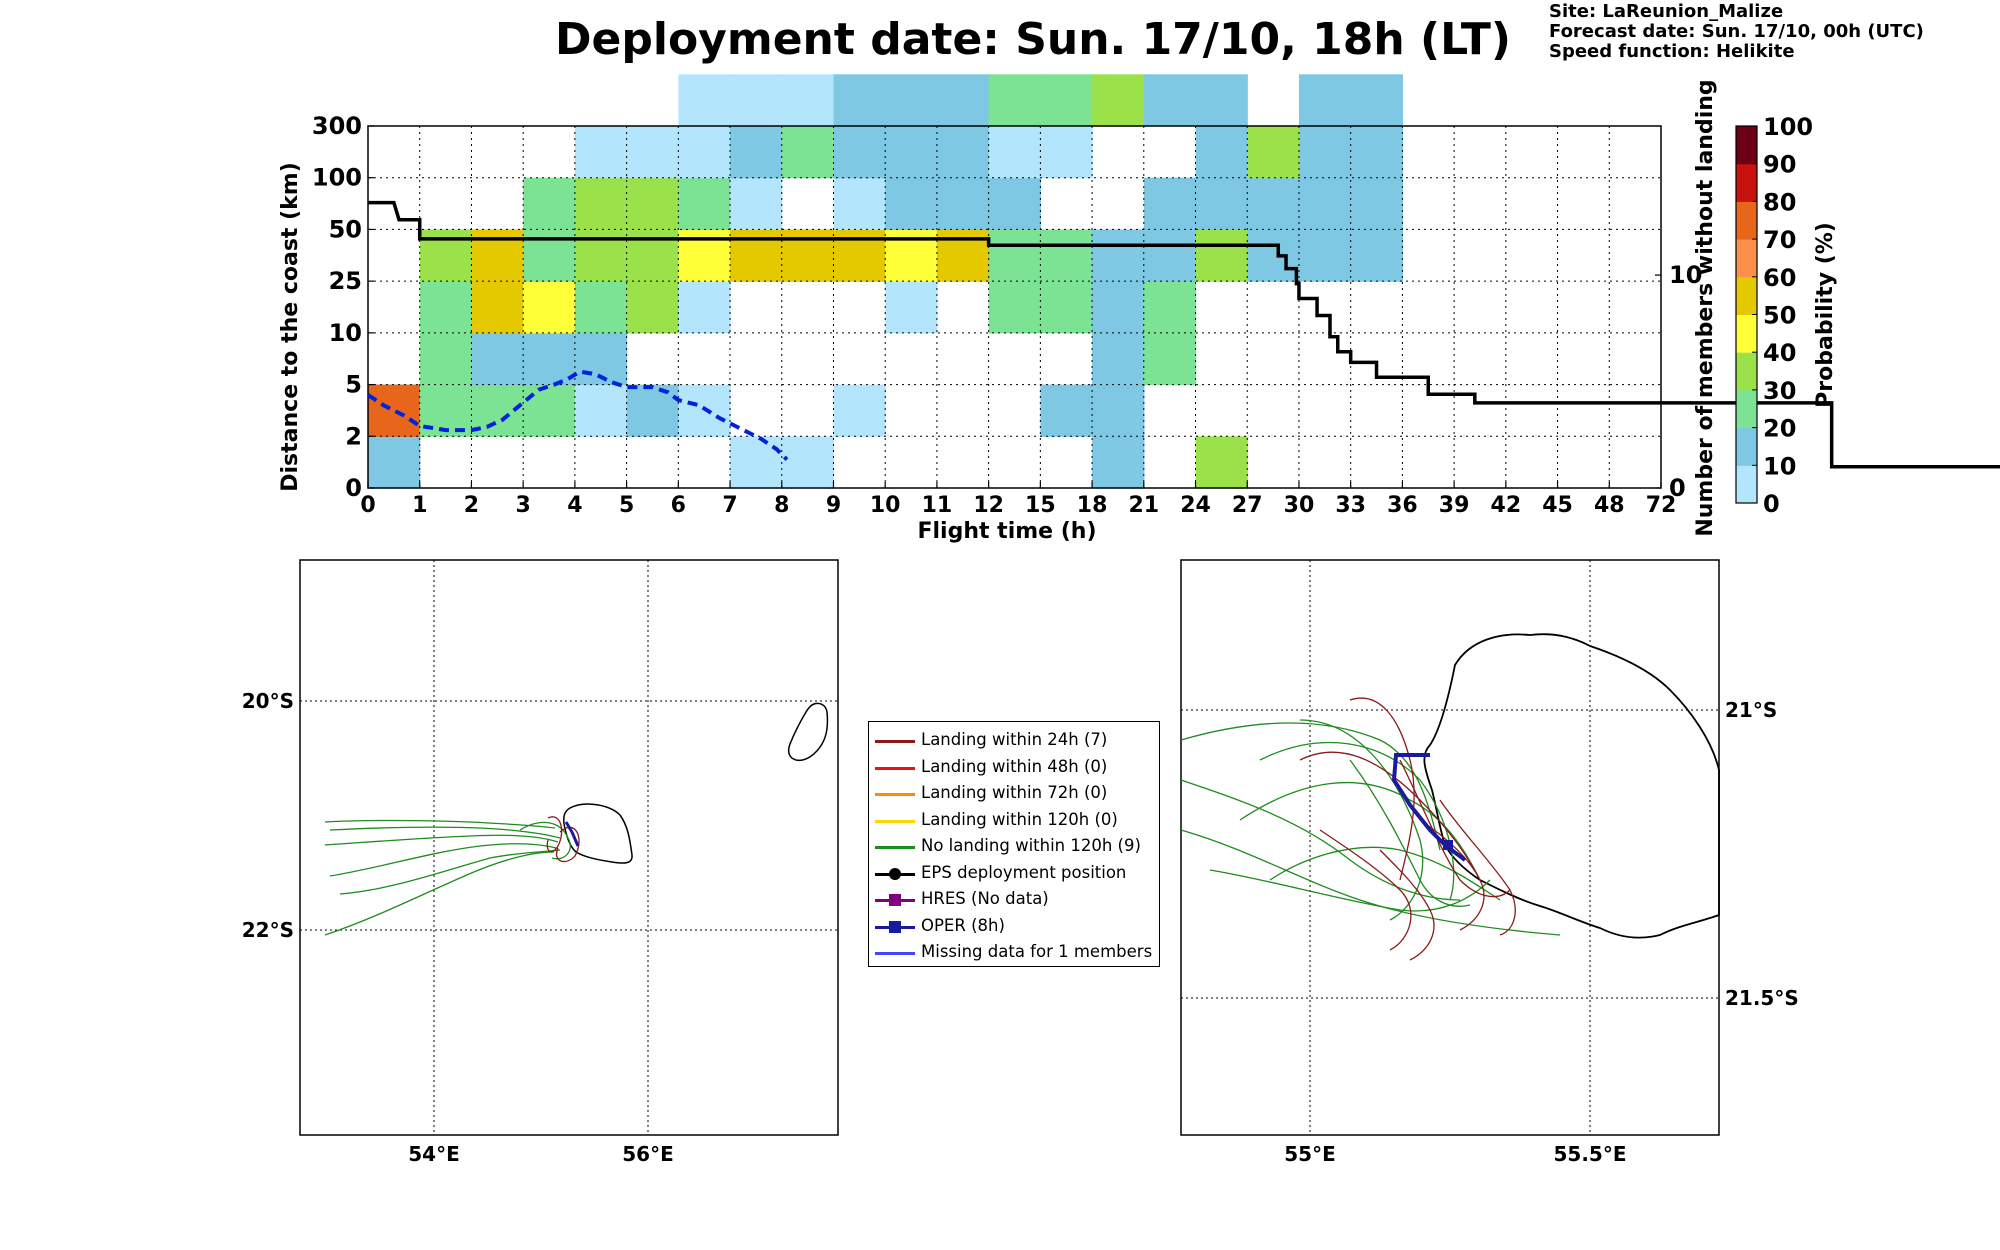 The height and width of the screenshot is (1250, 2000). Describe the element at coordinates (1672, 51) in the screenshot. I see `speed-function: Speed function: Helikite` at that location.